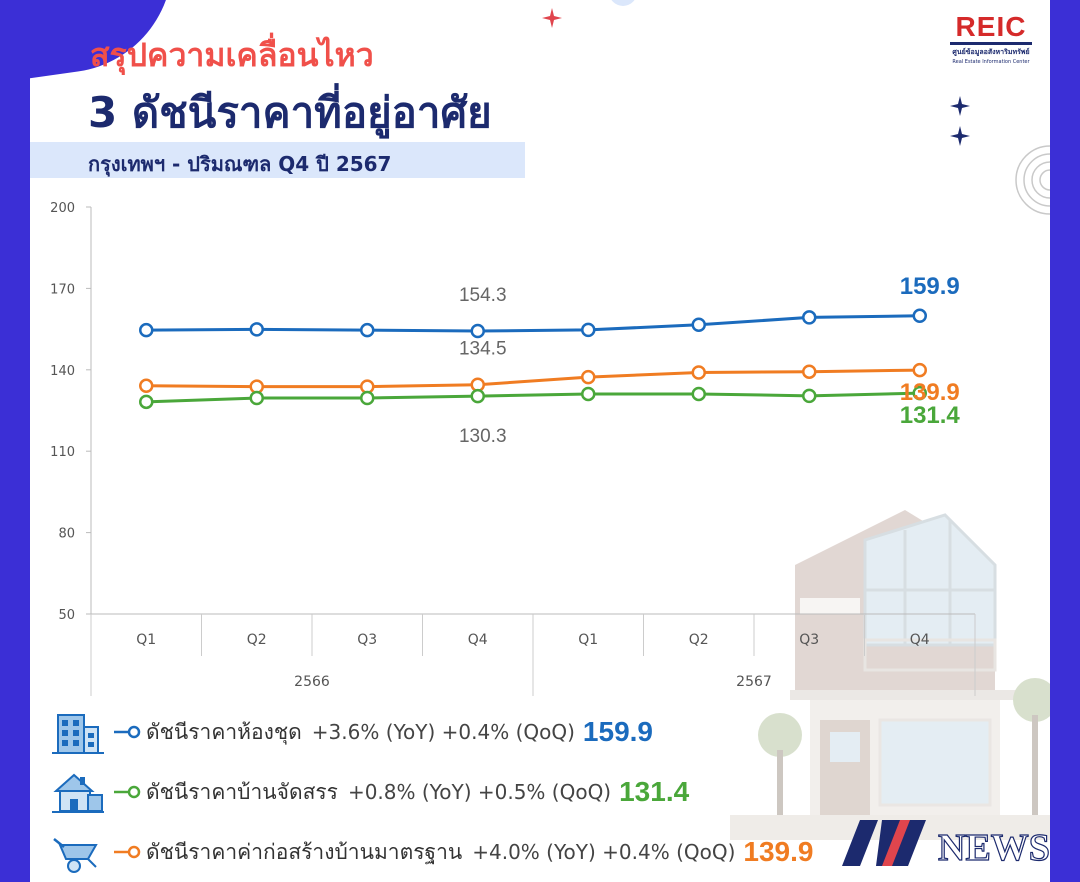 This screenshot has height=882, width=1080. I want to click on news-text: NEWS, so click(994, 848).